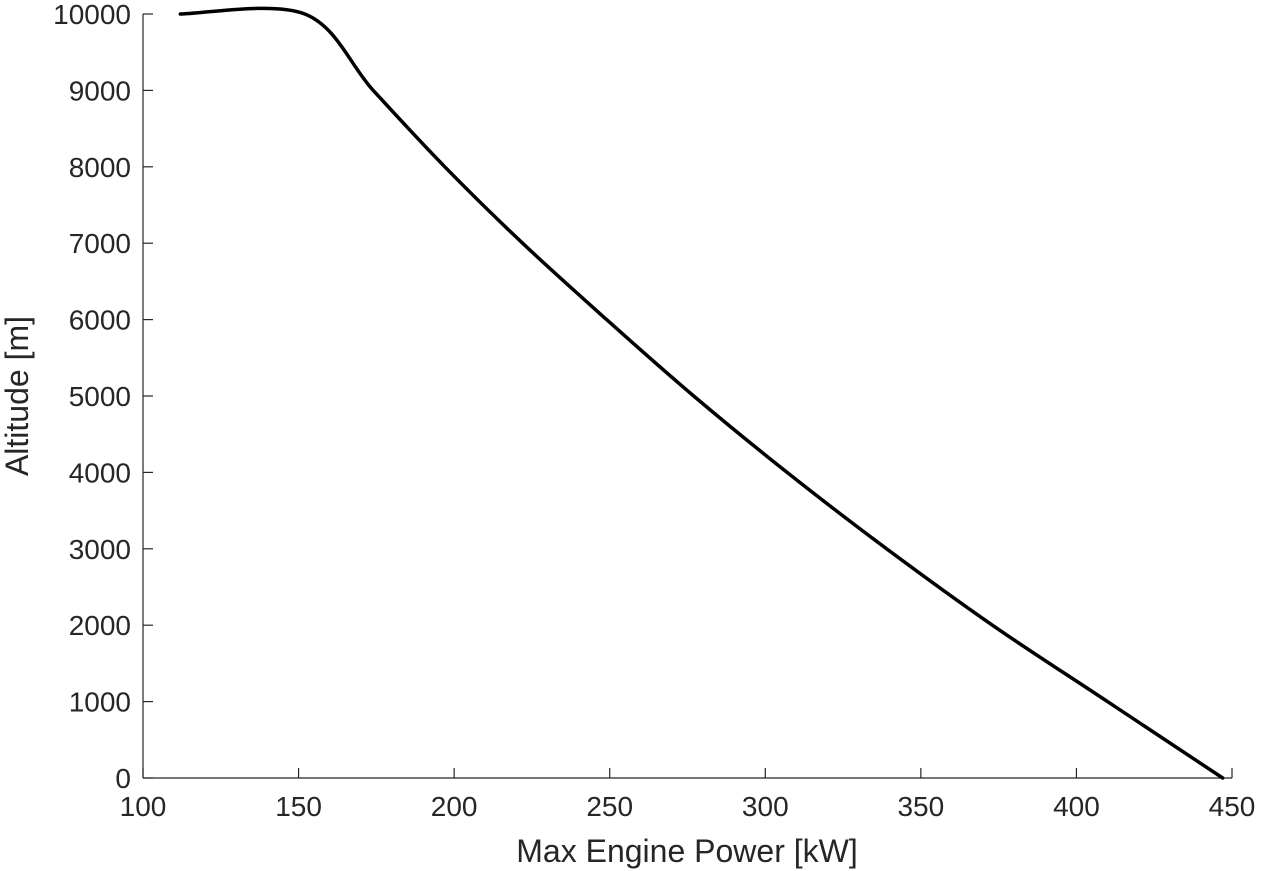 Image resolution: width=1261 pixels, height=871 pixels. What do you see at coordinates (100, 90) in the screenshot?
I see `y-tick-label: 9000` at bounding box center [100, 90].